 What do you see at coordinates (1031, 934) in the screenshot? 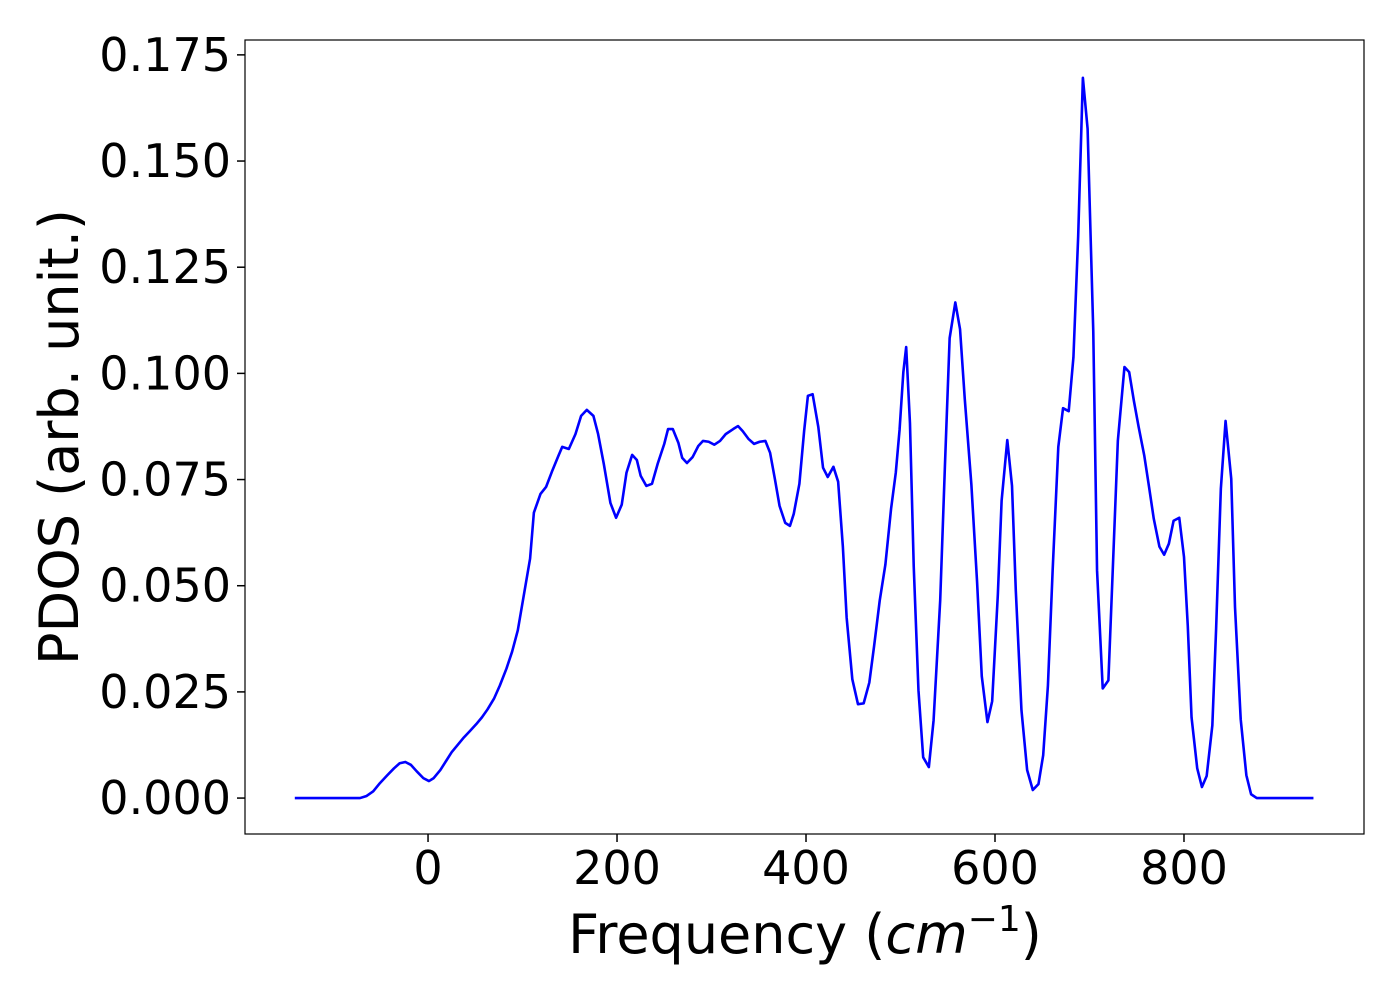
I see `x-label-close: )` at bounding box center [1031, 934].